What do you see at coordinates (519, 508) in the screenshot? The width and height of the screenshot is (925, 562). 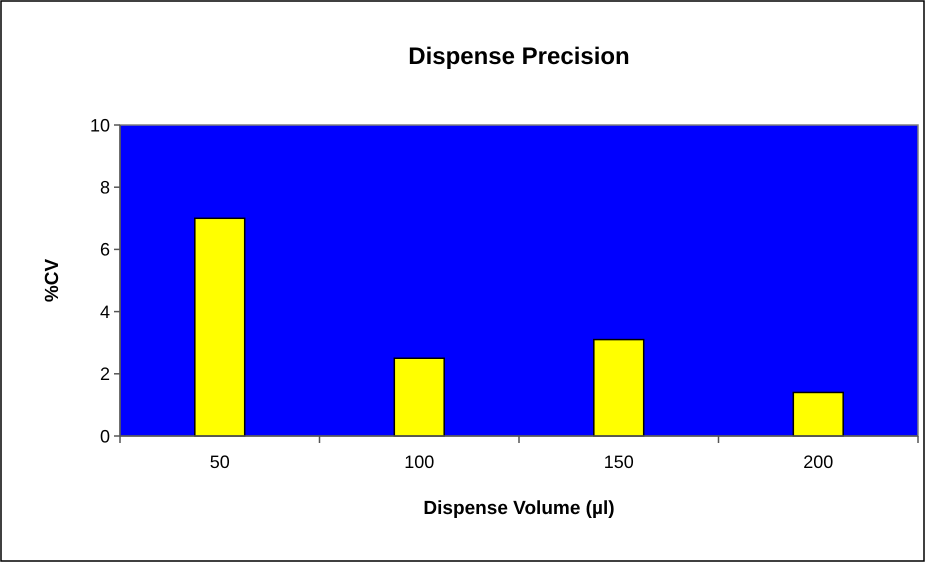 I see `x-axis-title: Dispense Volume (µl)` at bounding box center [519, 508].